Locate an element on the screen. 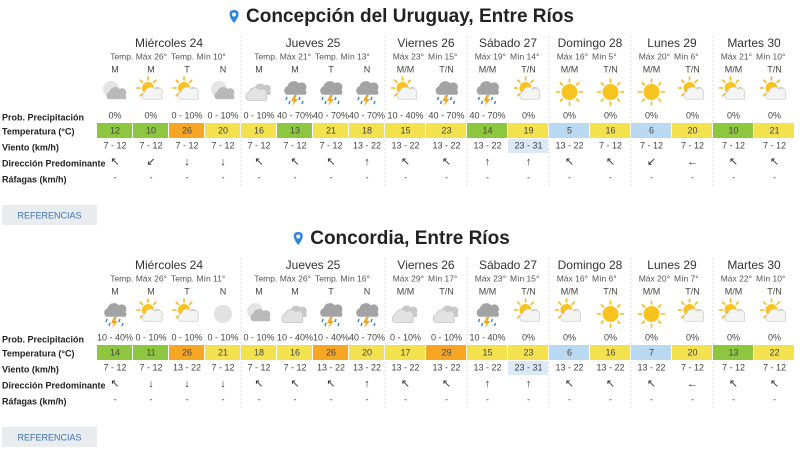  wind-direction: ↙ is located at coordinates (651, 162).